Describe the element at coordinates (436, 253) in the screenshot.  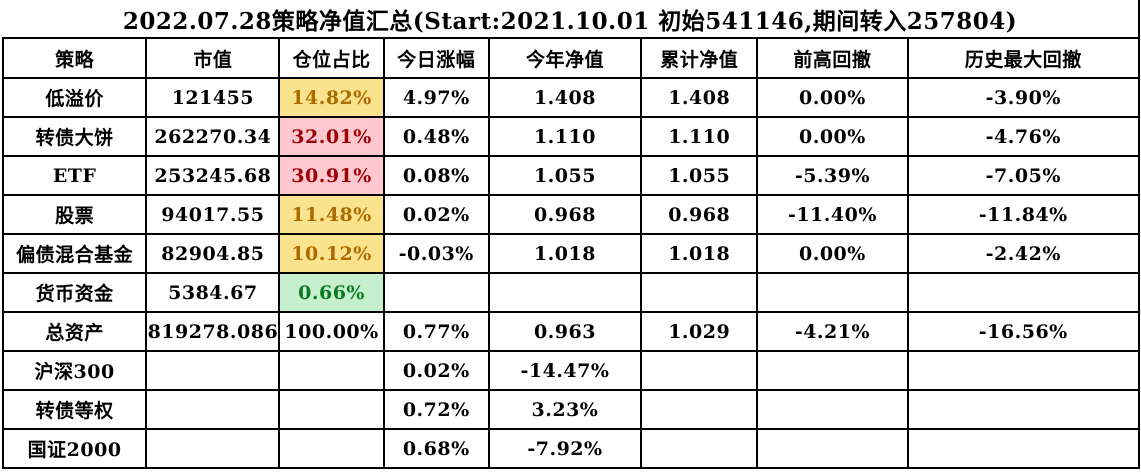
I see `today-change-cell: -0.03%` at that location.